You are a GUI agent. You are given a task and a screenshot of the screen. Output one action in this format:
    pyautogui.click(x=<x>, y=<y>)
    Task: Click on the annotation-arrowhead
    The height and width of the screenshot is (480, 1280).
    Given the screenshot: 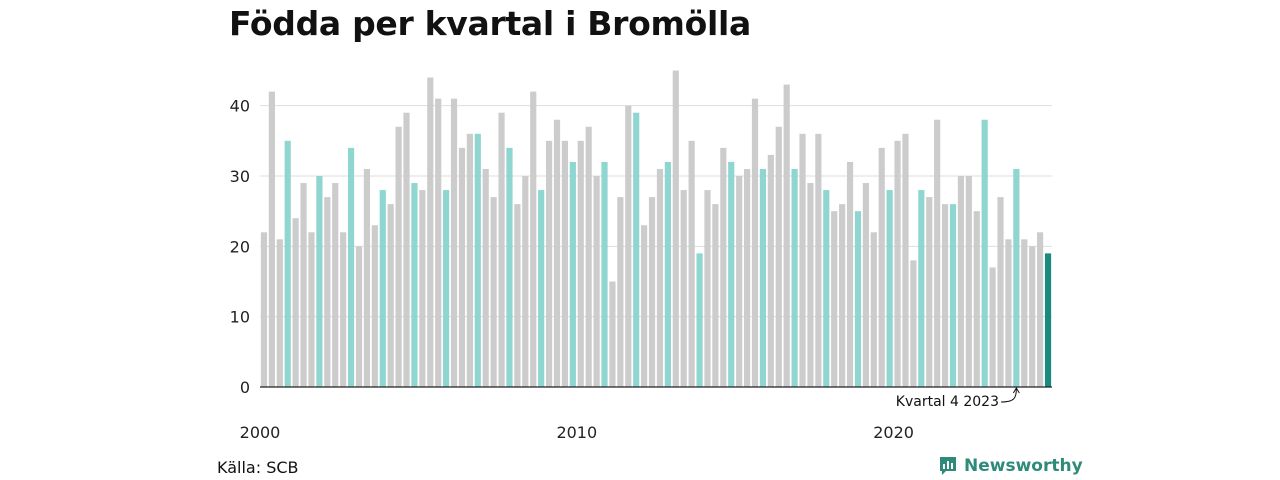 What is the action you would take?
    pyautogui.click(x=1016, y=390)
    